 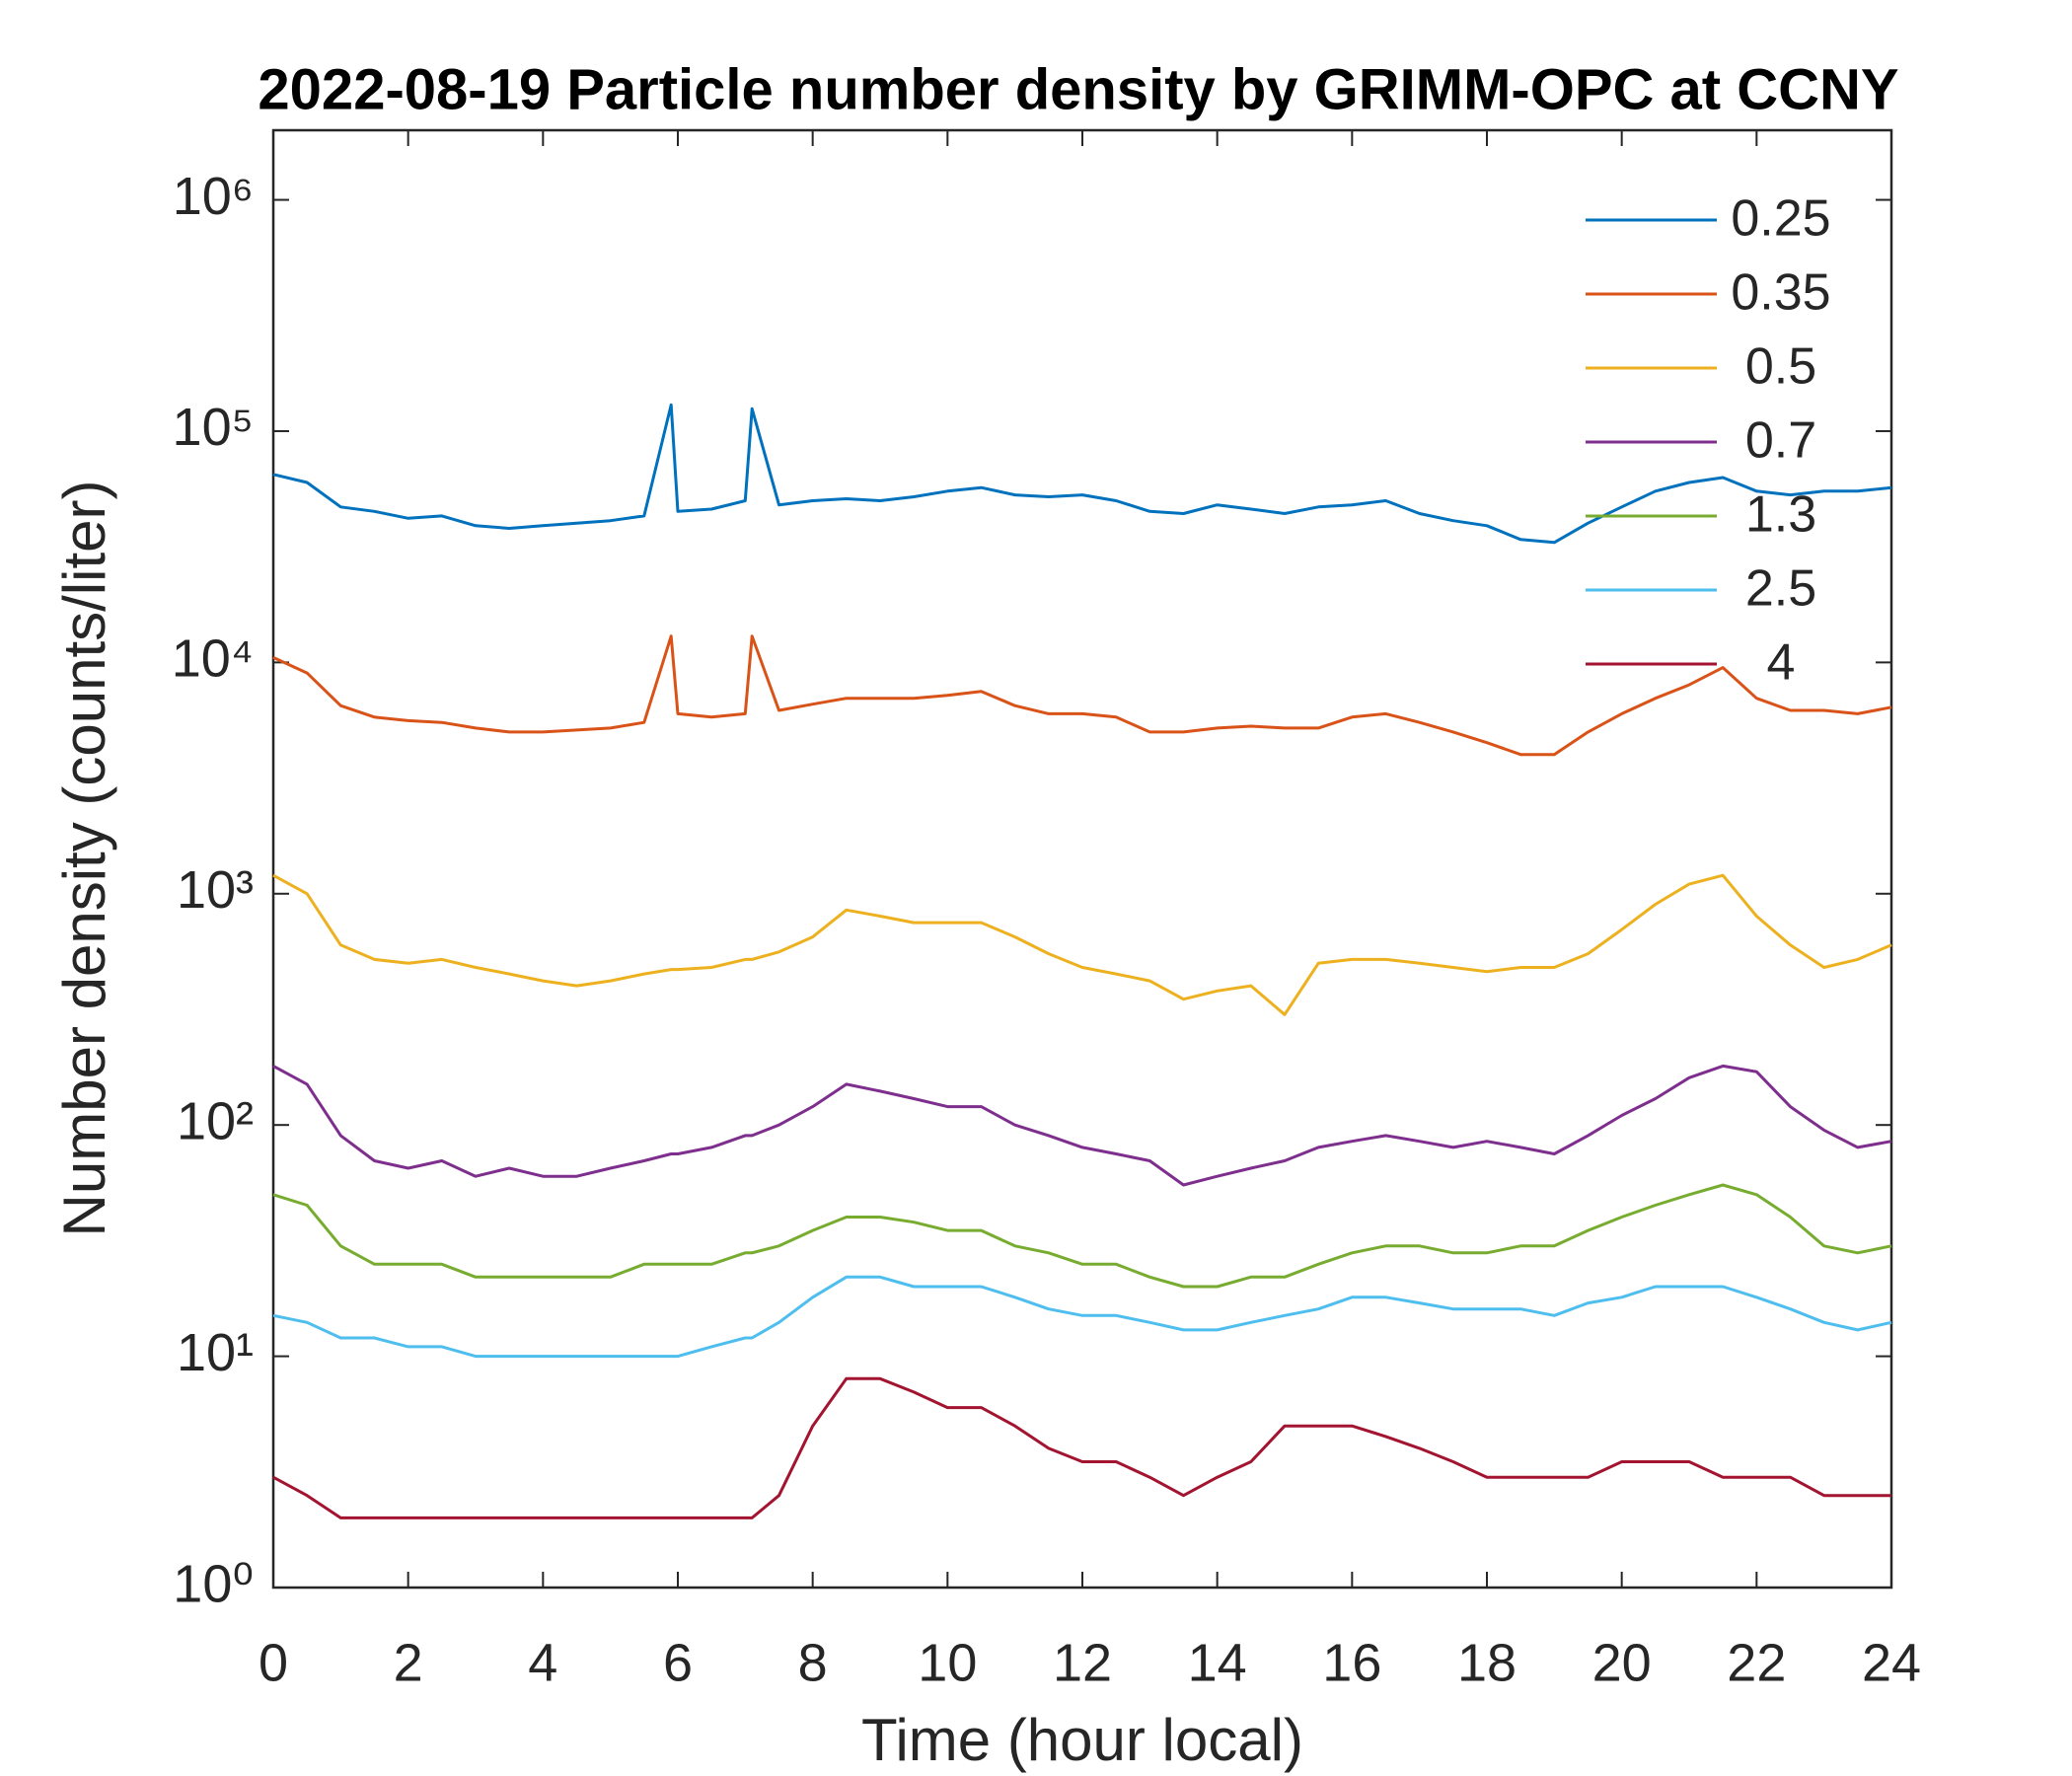 I want to click on y-tick-label: 10⁶, so click(x=214, y=197).